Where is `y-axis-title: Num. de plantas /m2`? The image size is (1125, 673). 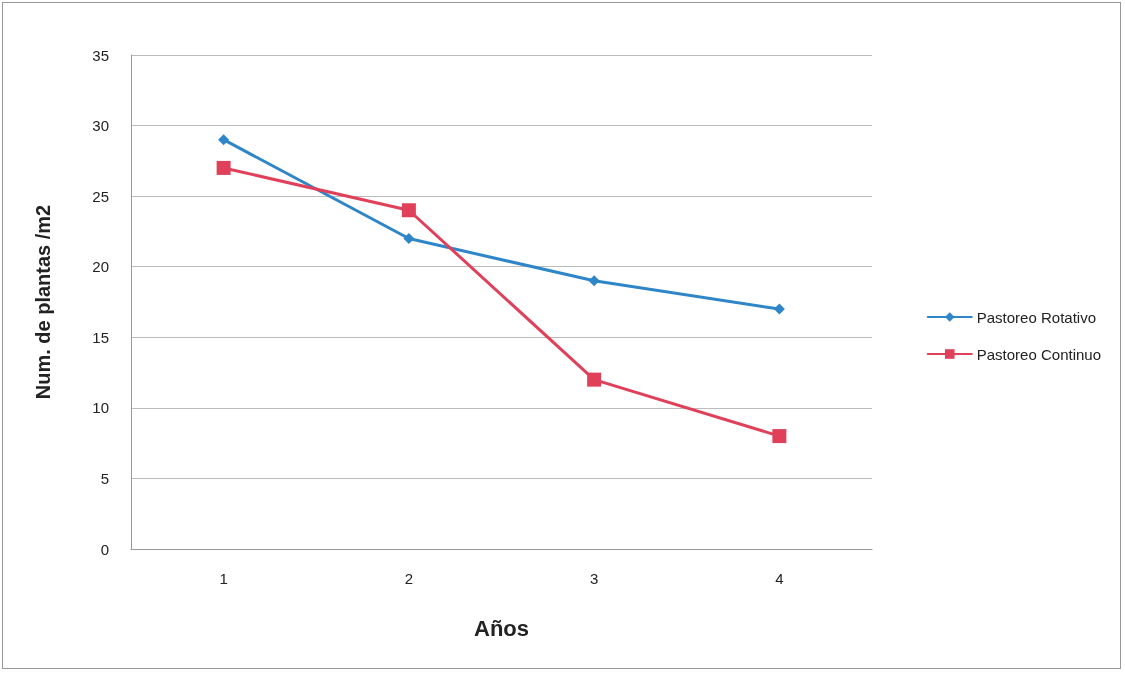
y-axis-title: Num. de plantas /m2 is located at coordinates (43, 302).